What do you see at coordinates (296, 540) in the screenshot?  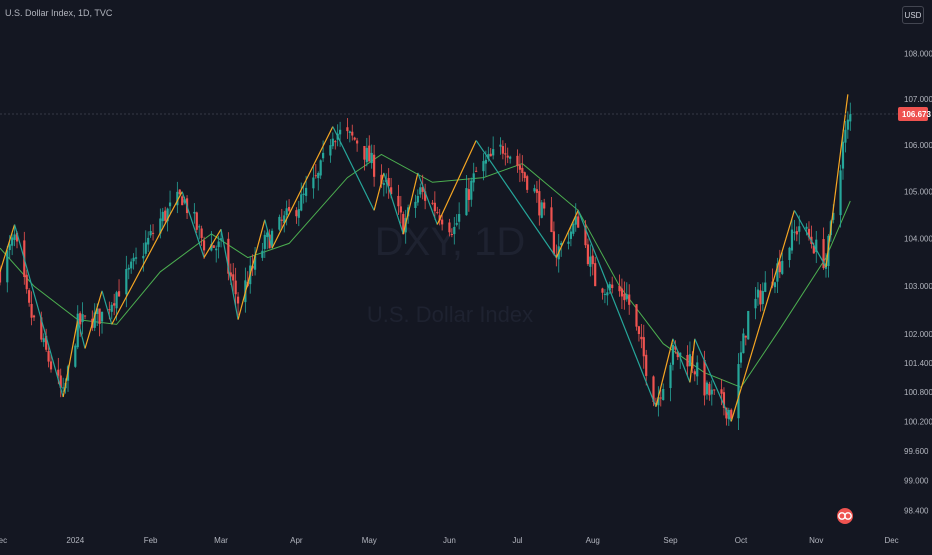 I see `time-tick-label: Apr` at bounding box center [296, 540].